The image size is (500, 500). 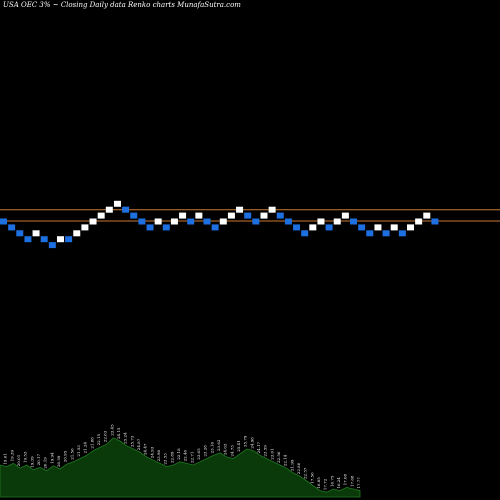 I want to click on volume-value-label: 24.03, so click(x=225, y=449).